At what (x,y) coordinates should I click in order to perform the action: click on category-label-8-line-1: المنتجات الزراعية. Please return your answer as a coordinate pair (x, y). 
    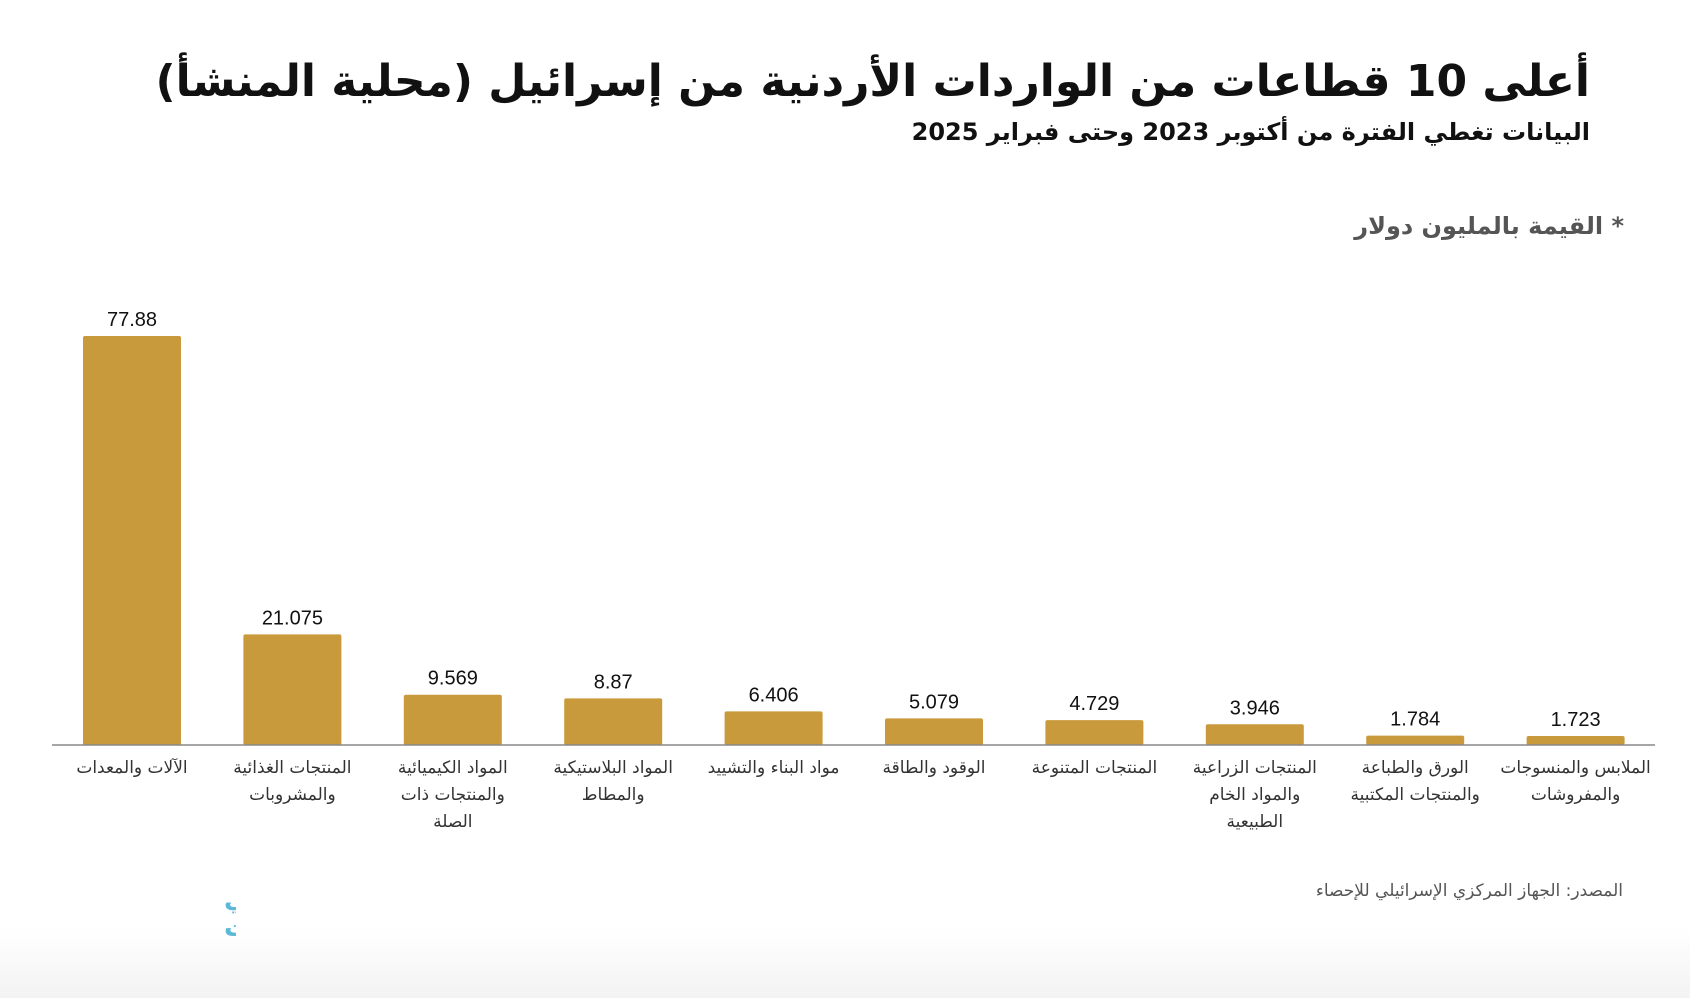
    Looking at the image, I should click on (1255, 768).